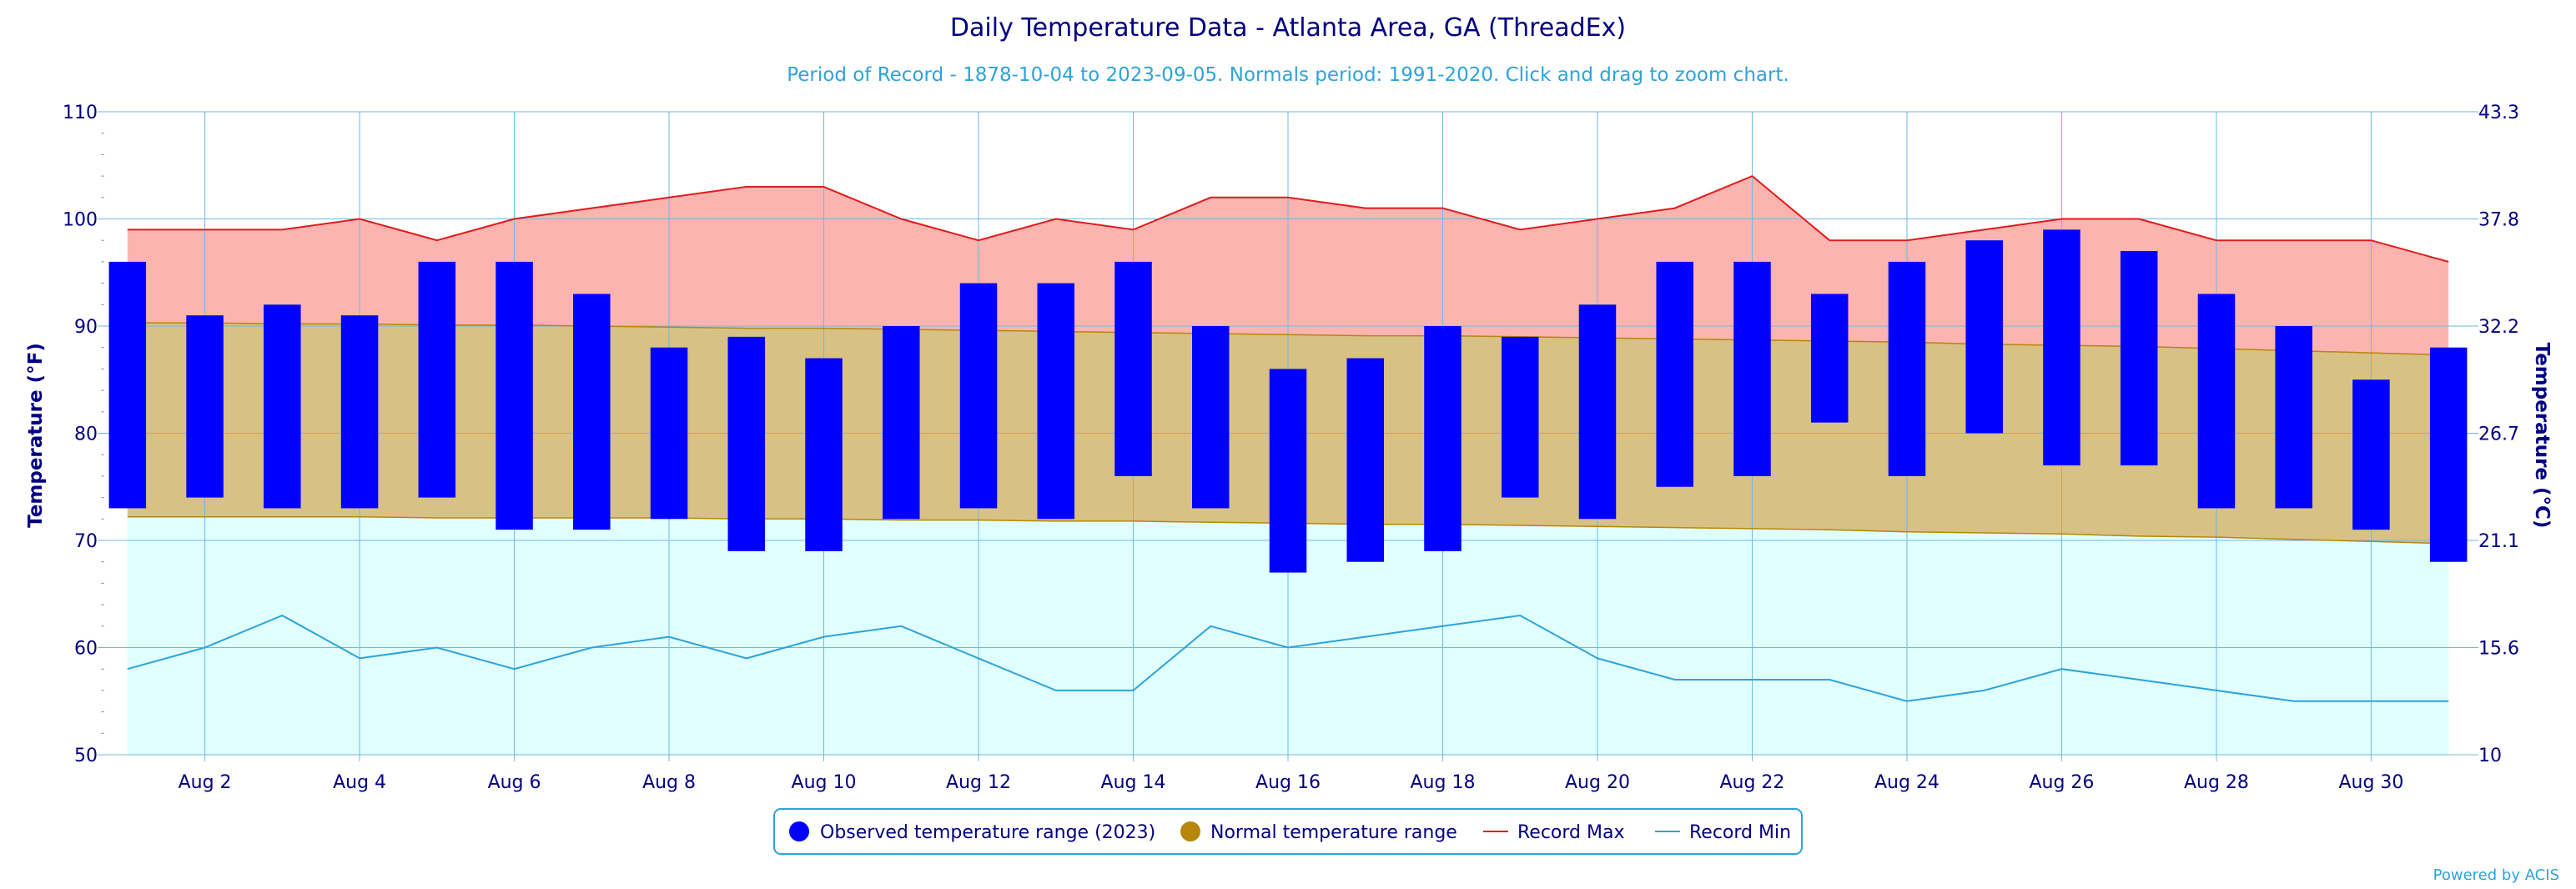 This screenshot has width=2576, height=889. What do you see at coordinates (36, 436) in the screenshot?
I see `y-axis-title-left: Temperature (°F)` at bounding box center [36, 436].